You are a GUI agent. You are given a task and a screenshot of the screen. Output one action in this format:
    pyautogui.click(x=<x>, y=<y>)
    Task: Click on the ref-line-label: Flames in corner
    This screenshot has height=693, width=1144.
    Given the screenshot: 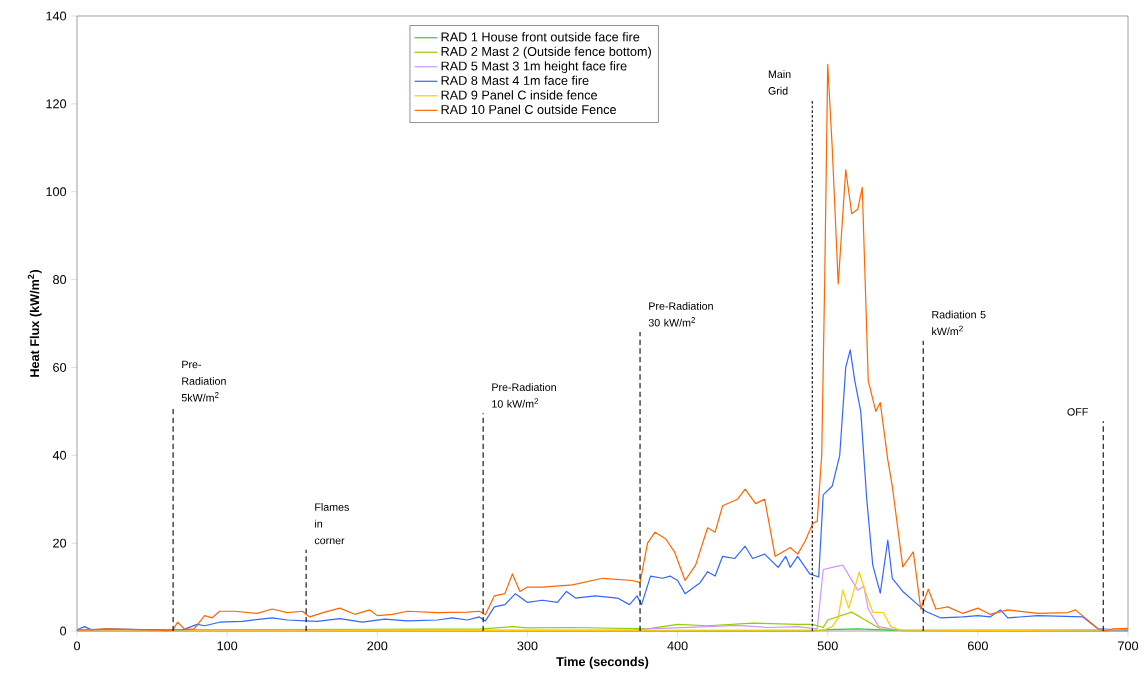 What is the action you would take?
    pyautogui.click(x=331, y=524)
    